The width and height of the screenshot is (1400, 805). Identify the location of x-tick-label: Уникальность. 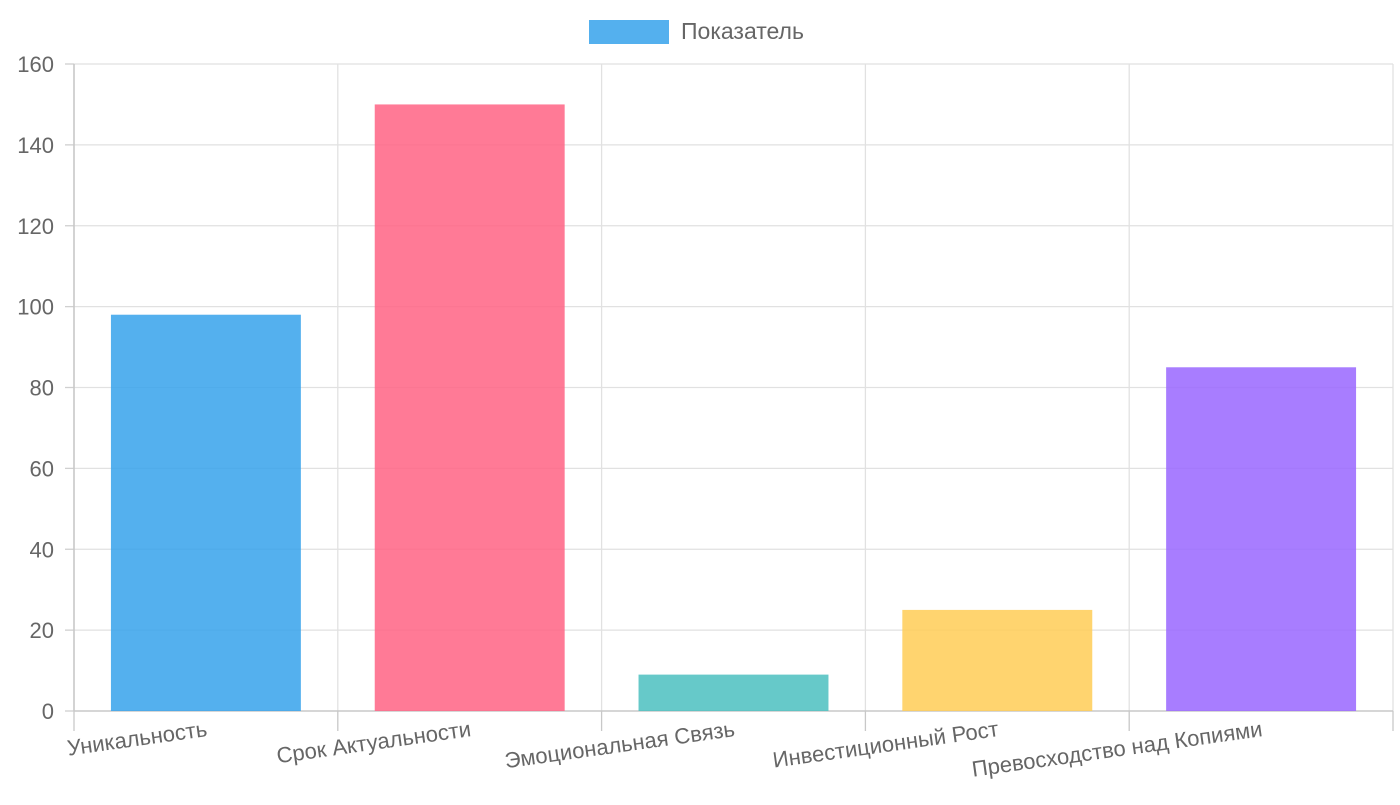
(137, 738).